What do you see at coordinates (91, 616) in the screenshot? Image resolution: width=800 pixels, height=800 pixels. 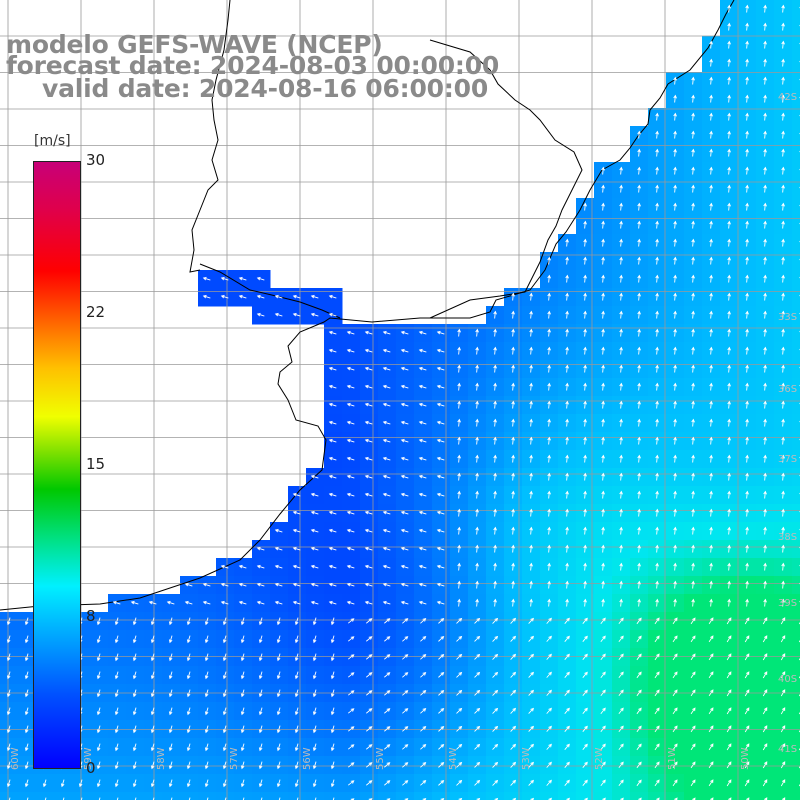 I see `colorbar-tick-8: 8` at bounding box center [91, 616].